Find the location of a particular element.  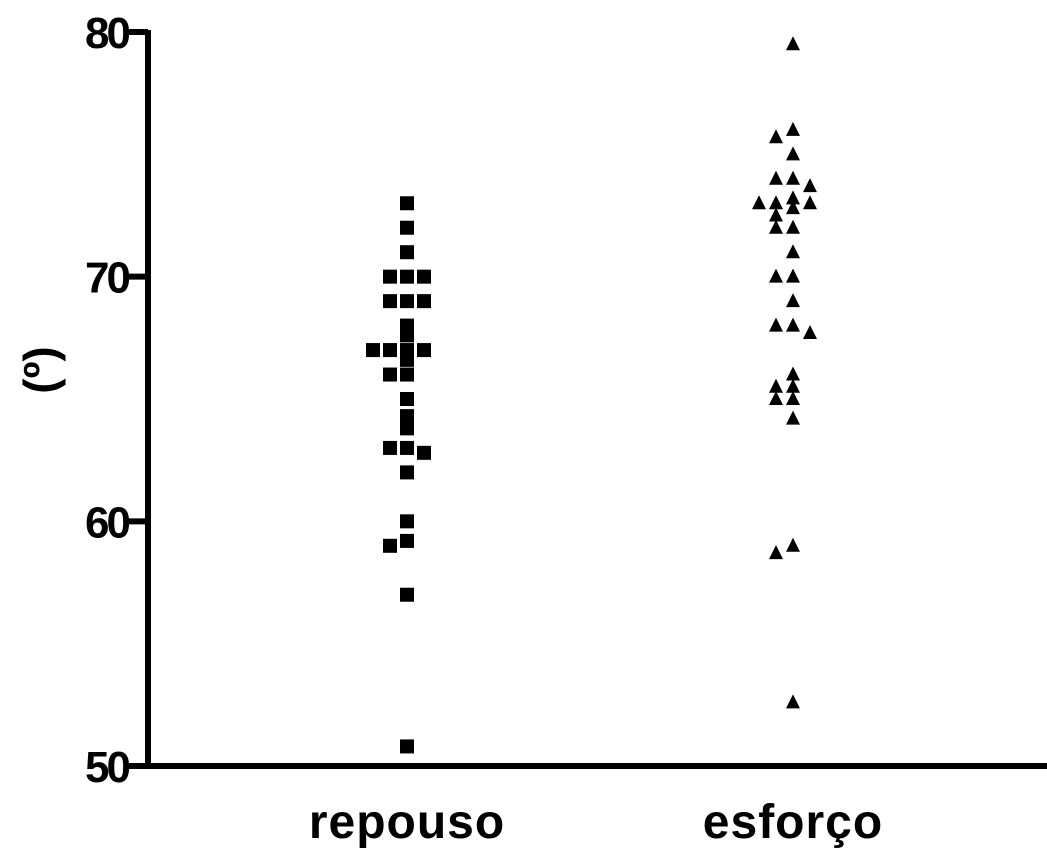

y-tick-label: 50 is located at coordinates (107, 767).